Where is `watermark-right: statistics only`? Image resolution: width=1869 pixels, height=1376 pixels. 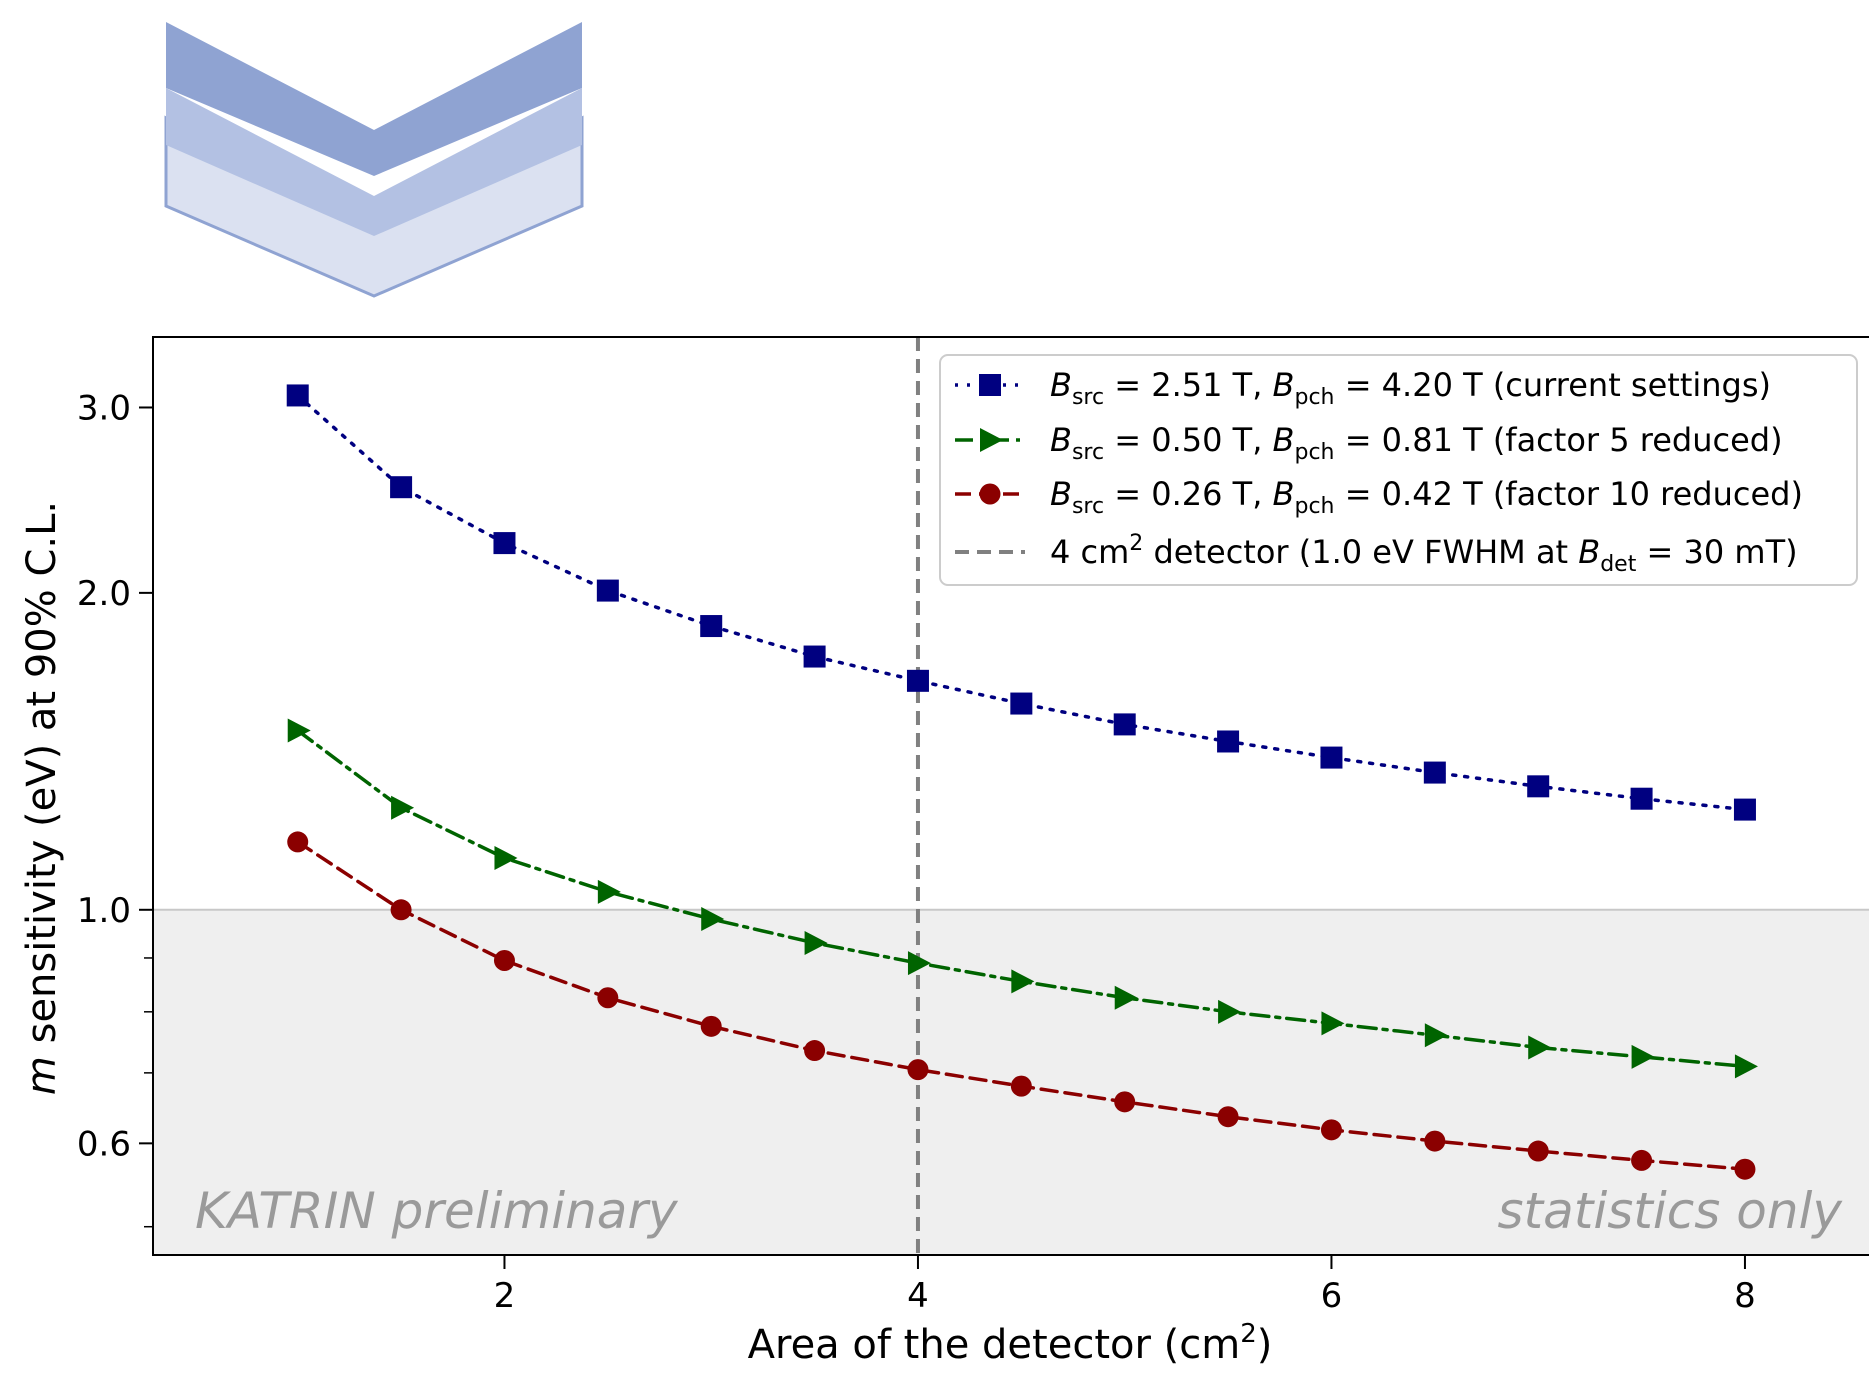 watermark-right: statistics only is located at coordinates (1670, 1211).